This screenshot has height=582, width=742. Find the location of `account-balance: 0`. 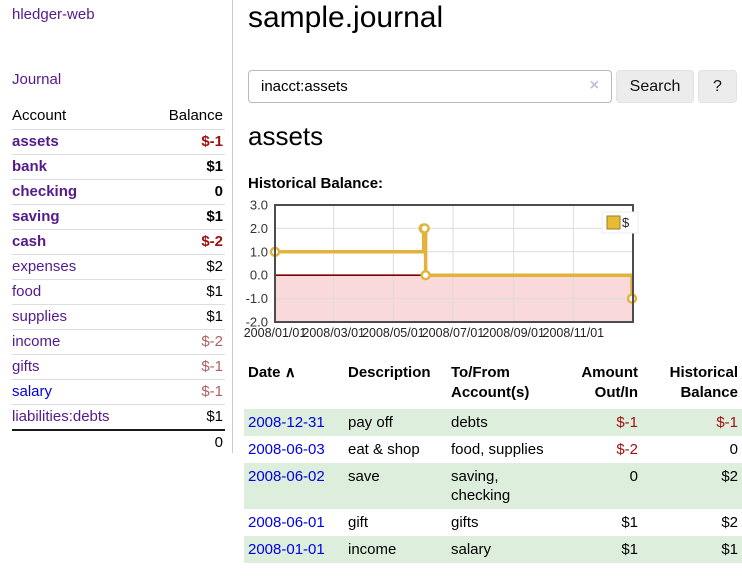

account-balance: 0 is located at coordinates (186, 192).